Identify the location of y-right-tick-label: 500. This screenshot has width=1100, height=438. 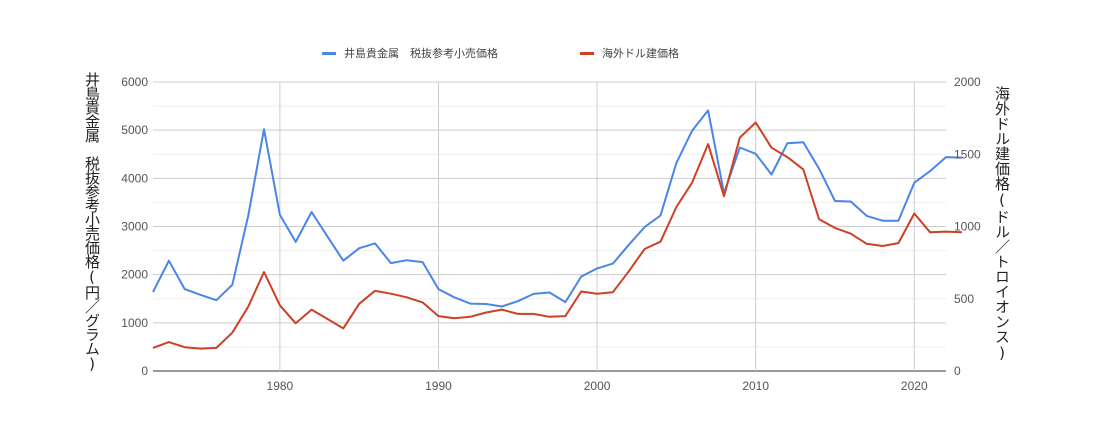
(964, 299).